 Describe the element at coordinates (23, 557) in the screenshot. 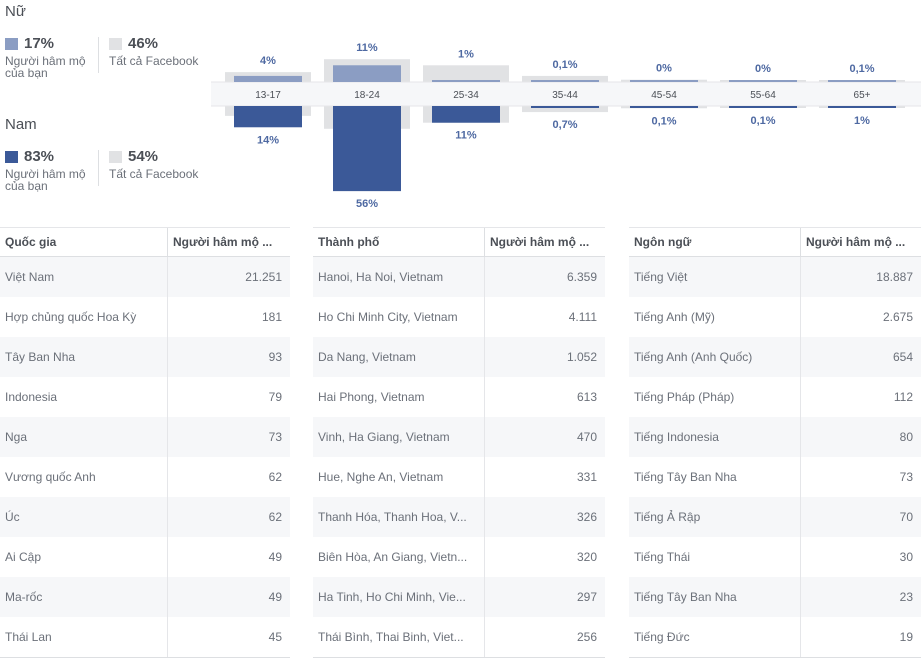

I see `country-name-cell: Ai Cập` at that location.